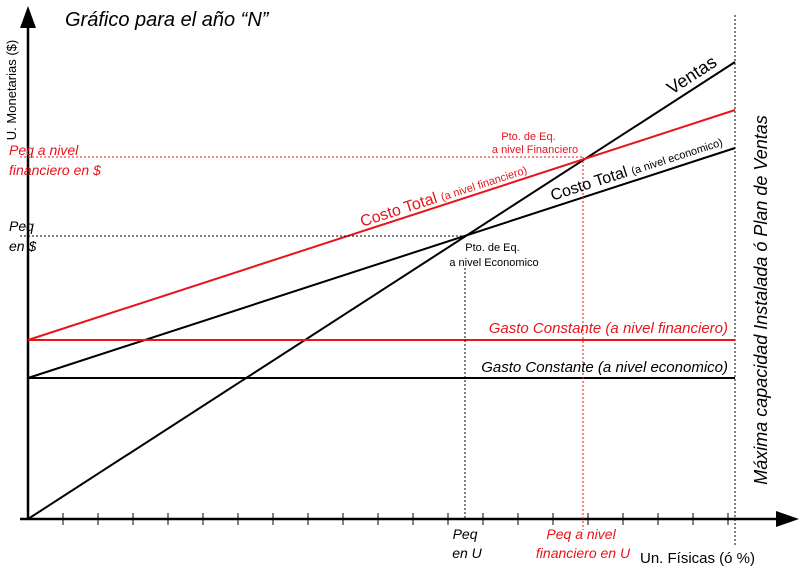 The width and height of the screenshot is (801, 570). Describe the element at coordinates (55, 170) in the screenshot. I see `label-line: financiero en $` at that location.